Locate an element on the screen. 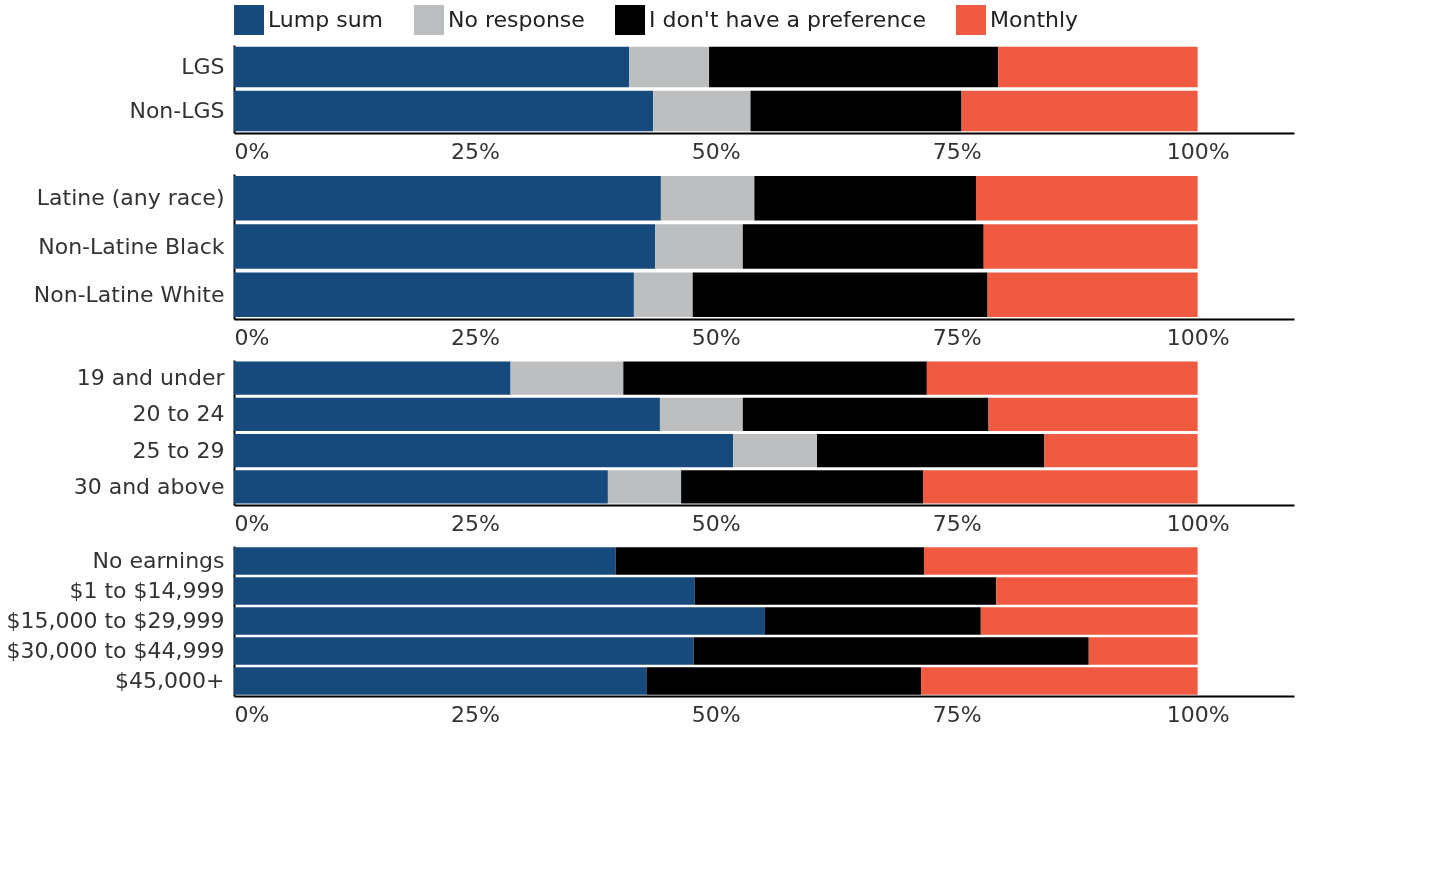 This screenshot has height=869, width=1430. y-tick-label: 30 and above is located at coordinates (149, 486).